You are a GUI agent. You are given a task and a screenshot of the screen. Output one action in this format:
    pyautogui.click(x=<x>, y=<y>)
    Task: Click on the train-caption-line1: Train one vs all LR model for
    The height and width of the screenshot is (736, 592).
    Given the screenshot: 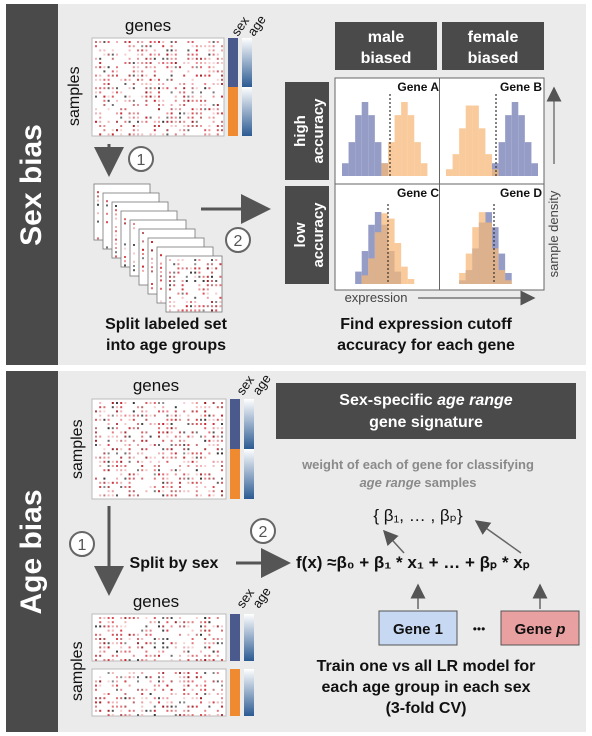 What is the action you would take?
    pyautogui.click(x=426, y=666)
    